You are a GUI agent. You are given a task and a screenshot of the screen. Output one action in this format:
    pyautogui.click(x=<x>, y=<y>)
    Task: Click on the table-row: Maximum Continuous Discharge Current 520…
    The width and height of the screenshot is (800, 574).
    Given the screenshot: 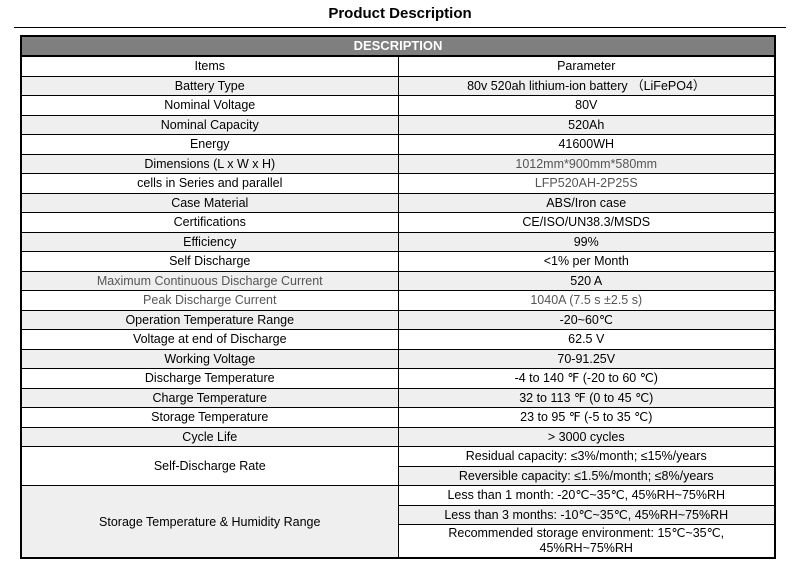 What is the action you would take?
    pyautogui.click(x=398, y=280)
    